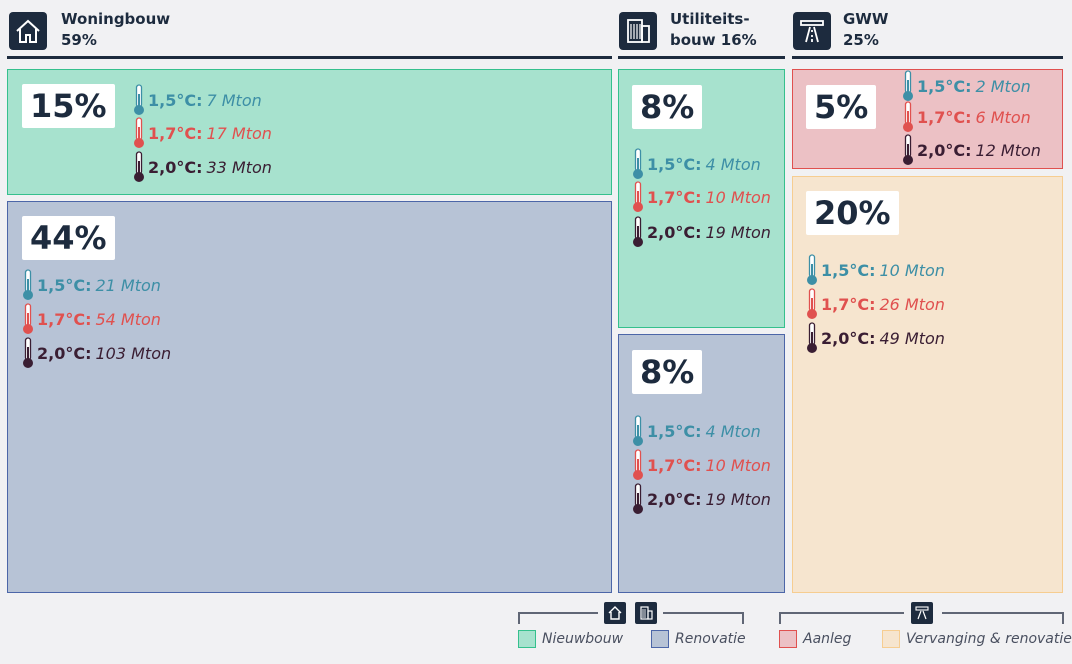 The width and height of the screenshot is (1072, 664). What do you see at coordinates (927, 57) in the screenshot?
I see `header-gww-rule` at bounding box center [927, 57].